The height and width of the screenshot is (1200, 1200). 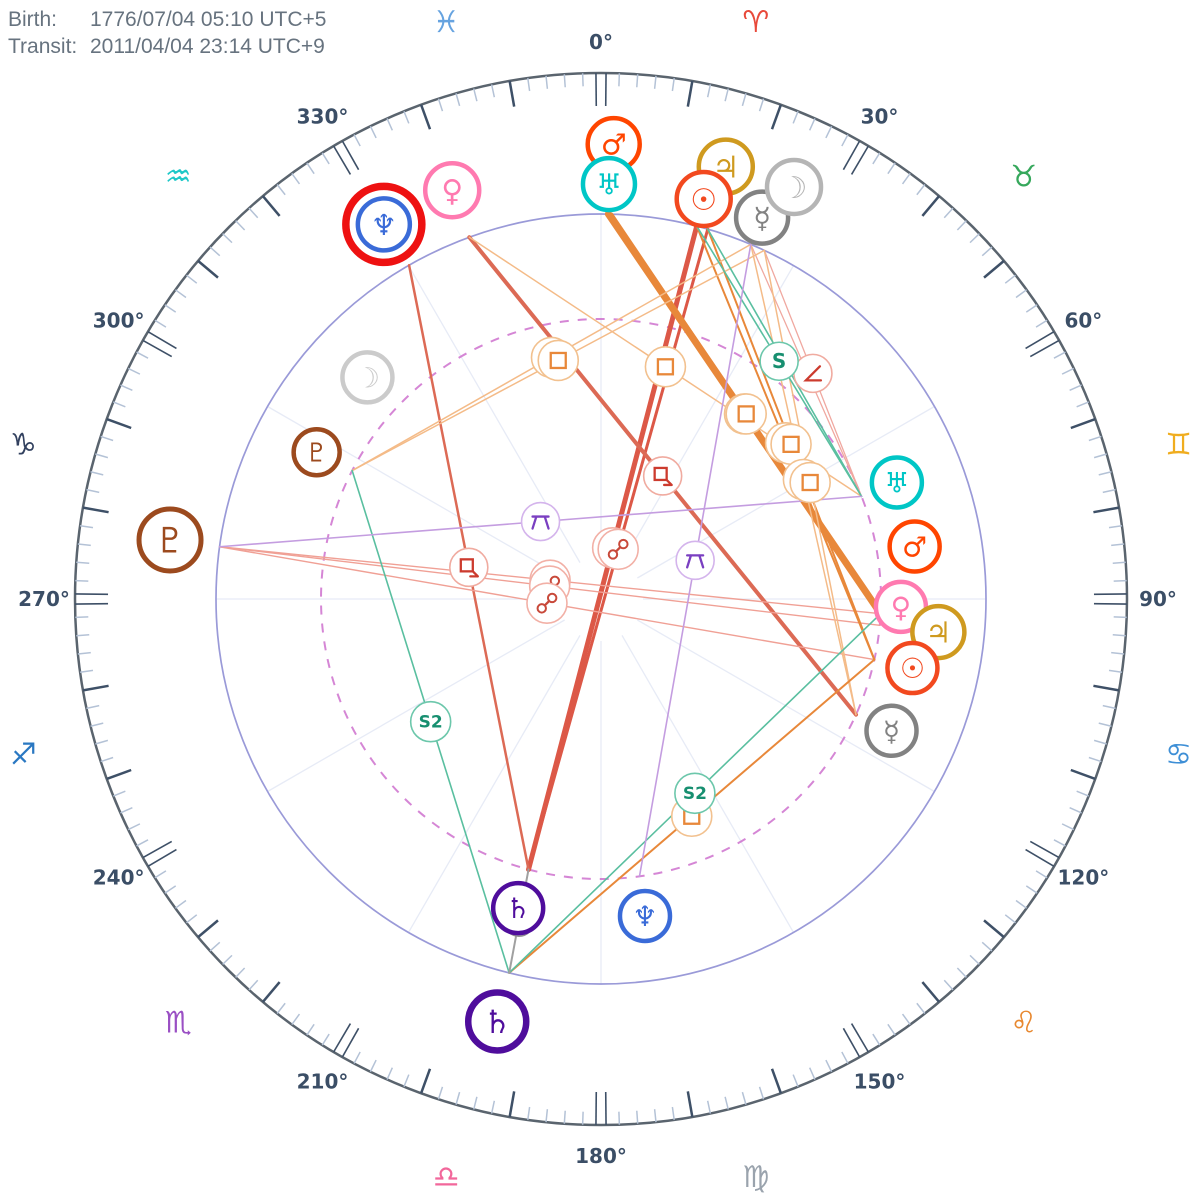 What do you see at coordinates (323, 1081) in the screenshot?
I see `degree-label-210: 210°` at bounding box center [323, 1081].